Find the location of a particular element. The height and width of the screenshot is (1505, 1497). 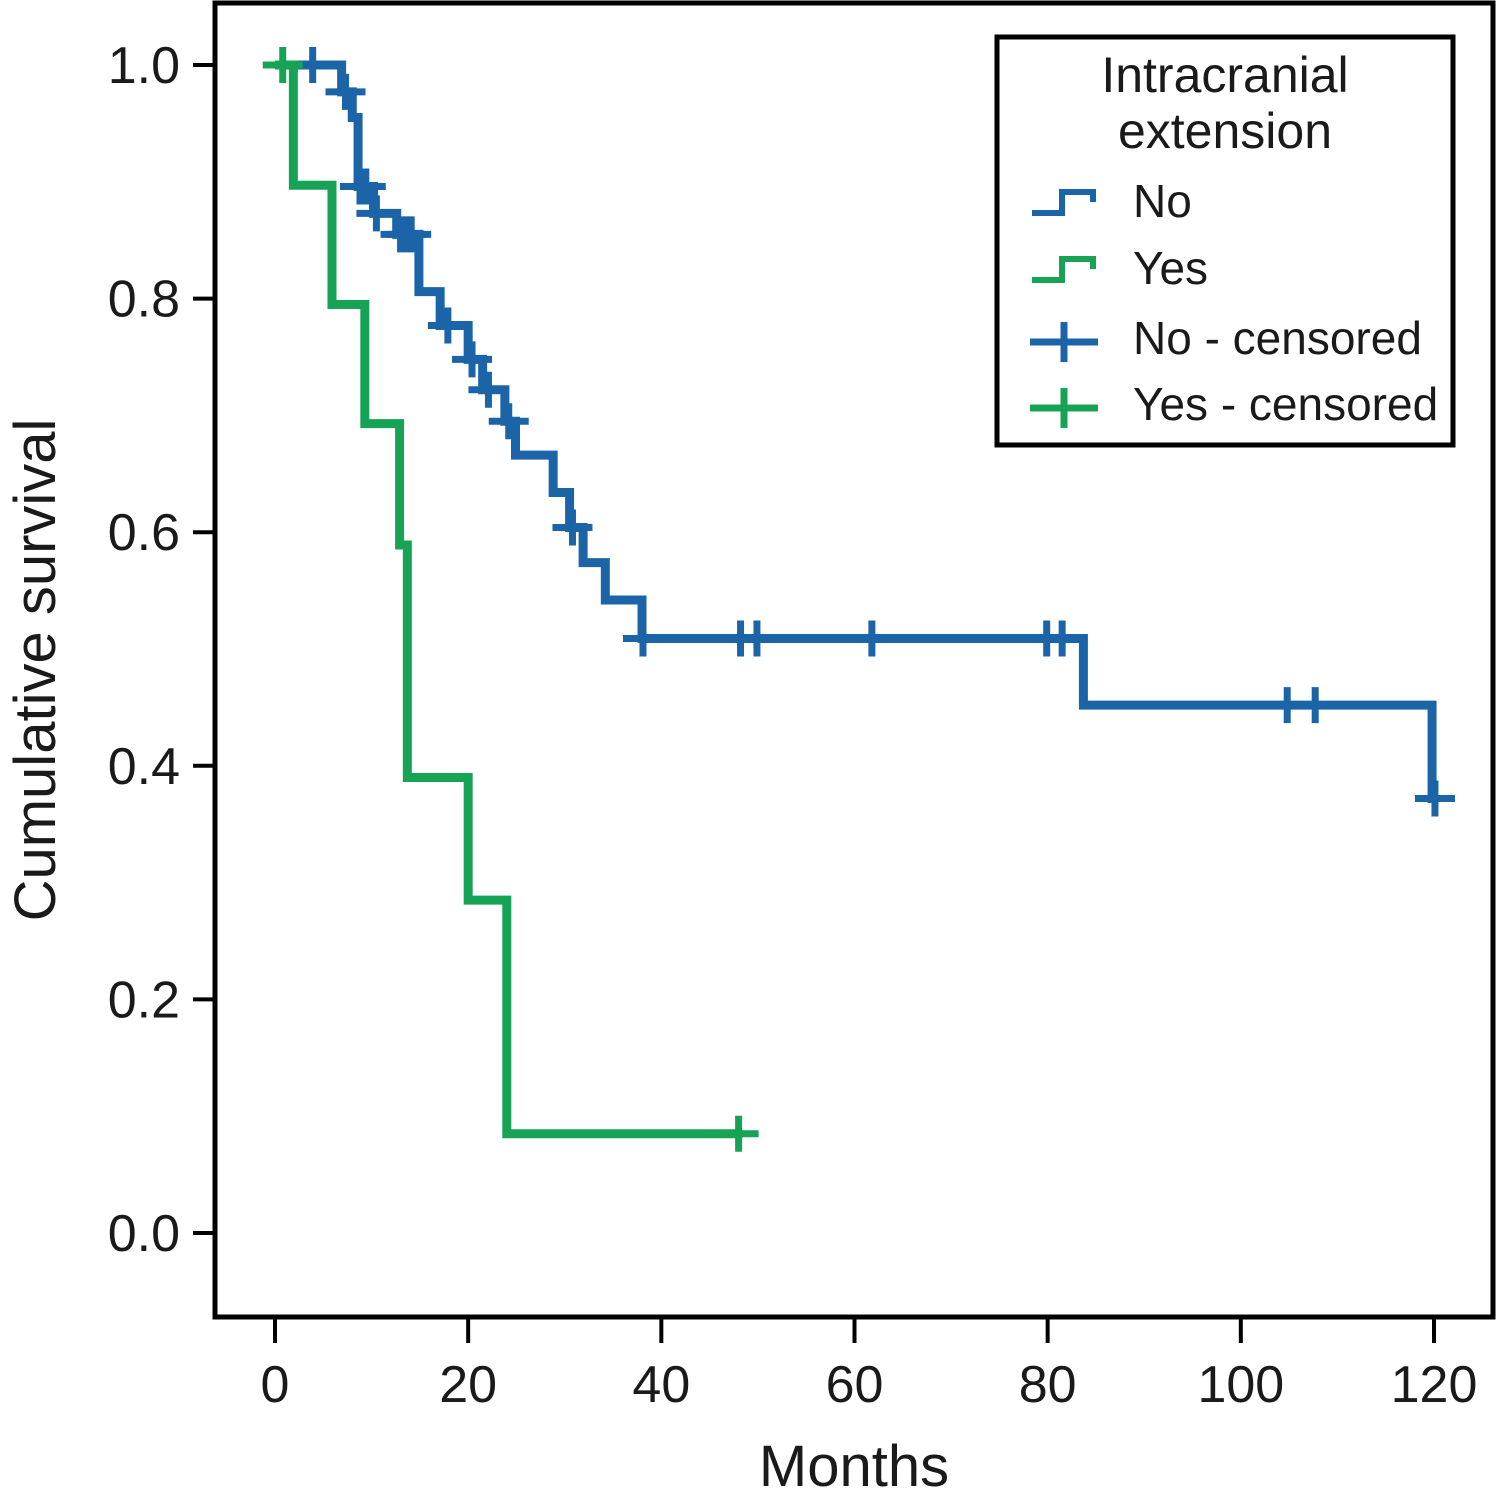

legend-item-label: No is located at coordinates (1162, 201).